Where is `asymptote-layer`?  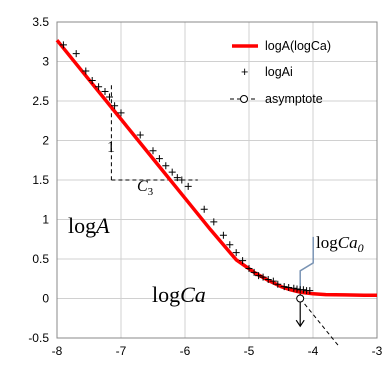 asymptote-layer is located at coordinates (319, 322).